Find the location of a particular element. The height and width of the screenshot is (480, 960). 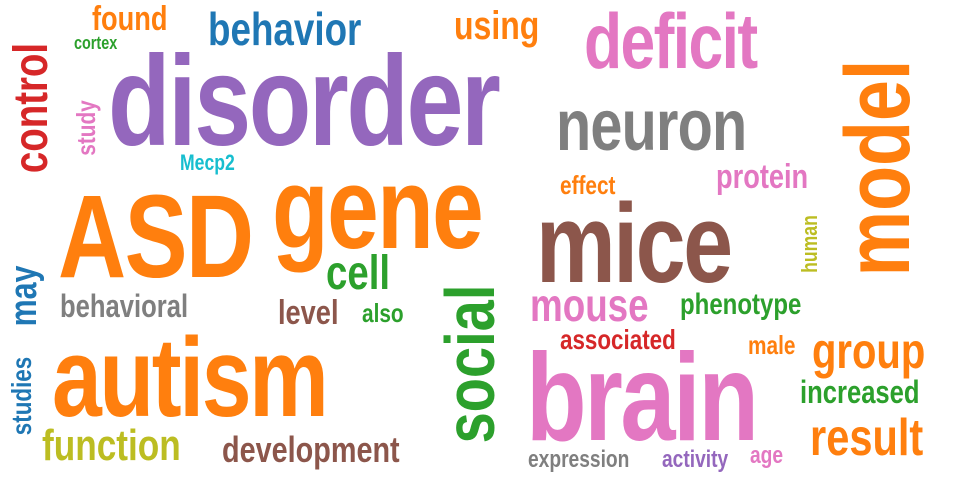

word-gene: gene is located at coordinates (378, 208).